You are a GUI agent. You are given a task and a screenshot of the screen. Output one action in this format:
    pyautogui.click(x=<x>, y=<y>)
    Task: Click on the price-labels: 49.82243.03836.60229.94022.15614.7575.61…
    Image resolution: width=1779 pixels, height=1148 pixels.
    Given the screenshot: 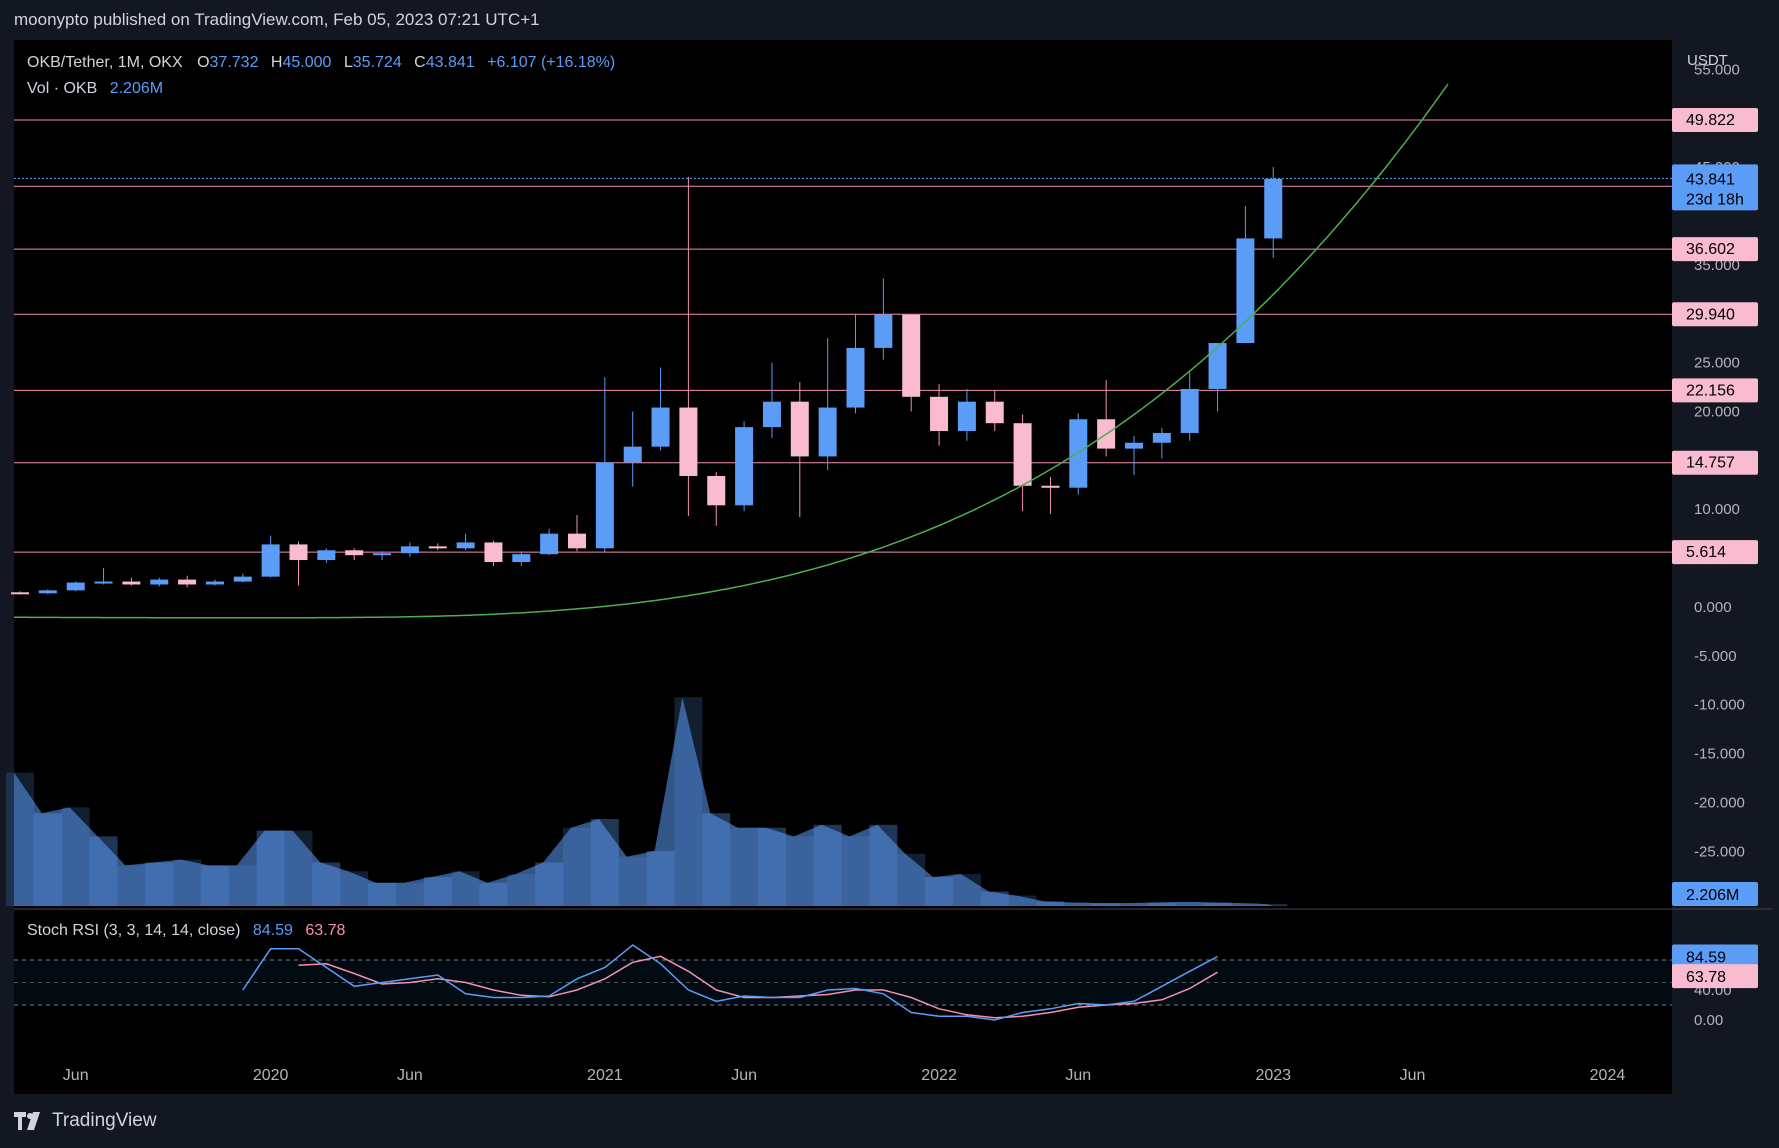 What is the action you would take?
    pyautogui.click(x=1715, y=548)
    